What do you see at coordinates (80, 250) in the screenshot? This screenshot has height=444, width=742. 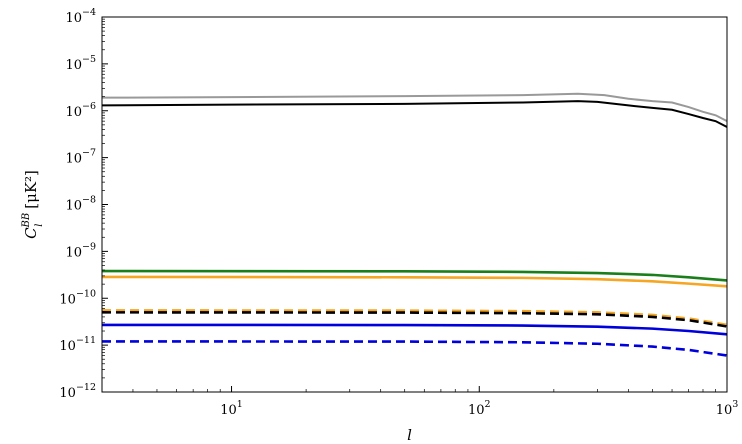 I see `y-tick-label: 10⁻⁹` at bounding box center [80, 250].